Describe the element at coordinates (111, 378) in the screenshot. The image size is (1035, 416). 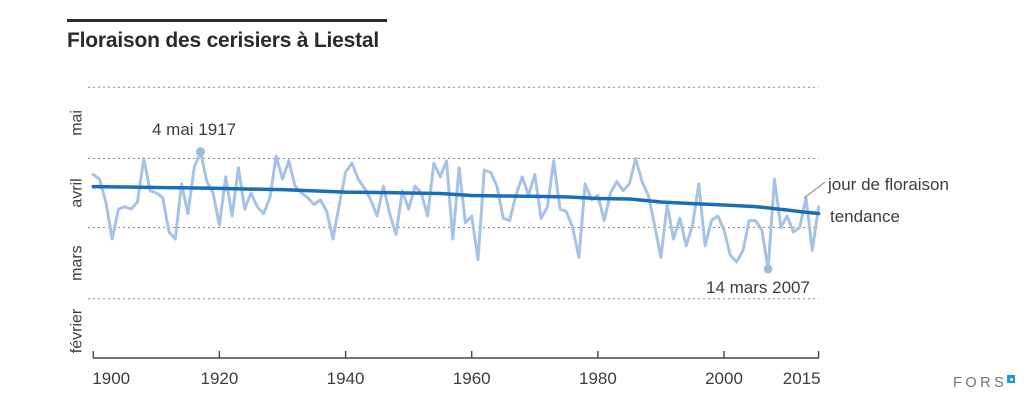
I see `x-axis-tick-label: 1900` at that location.